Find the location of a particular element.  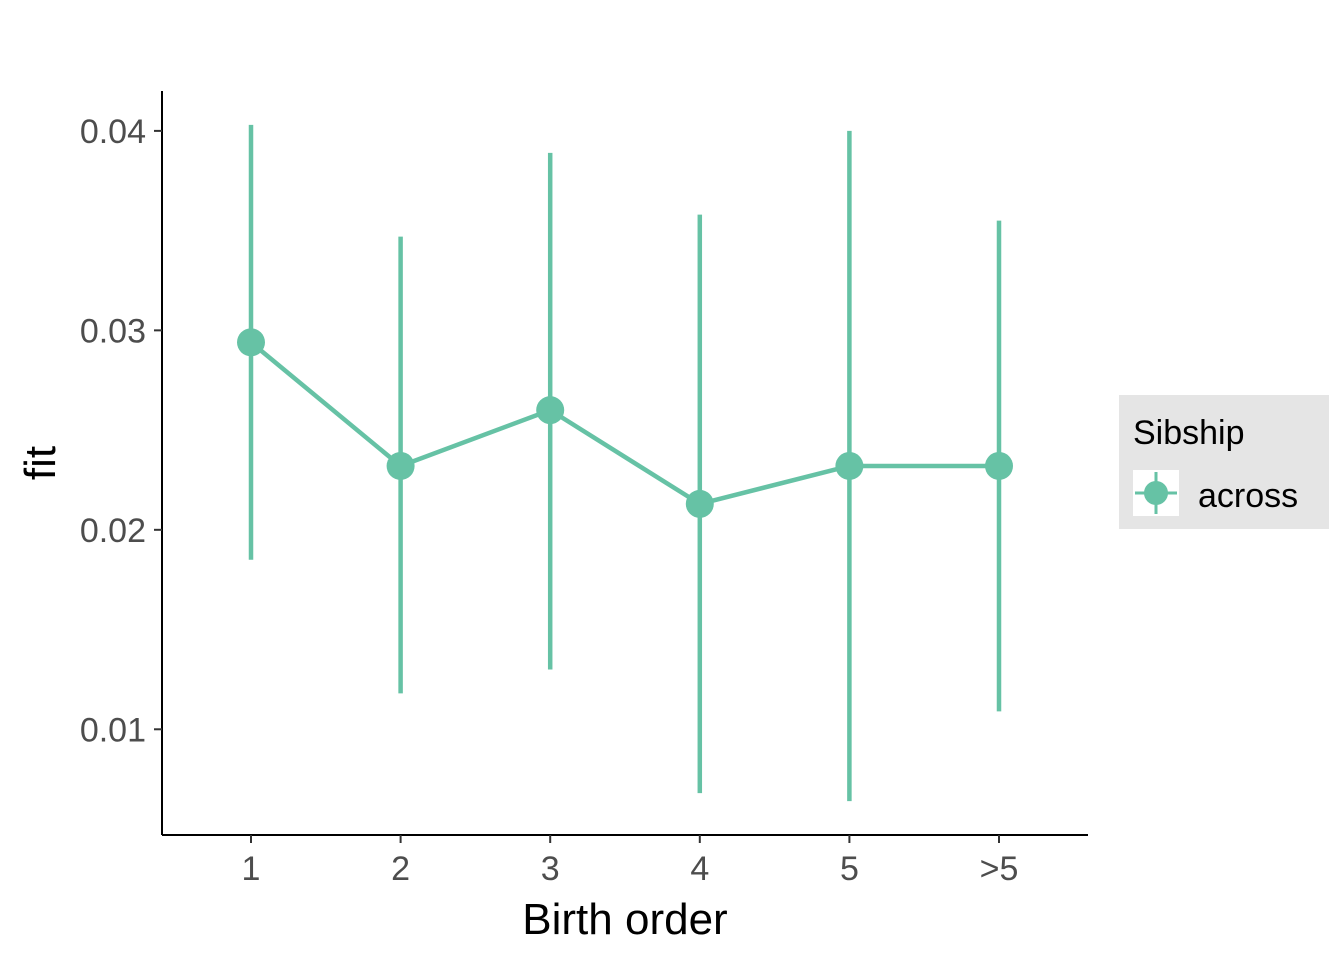

x-tick-label: 2 is located at coordinates (400, 869).